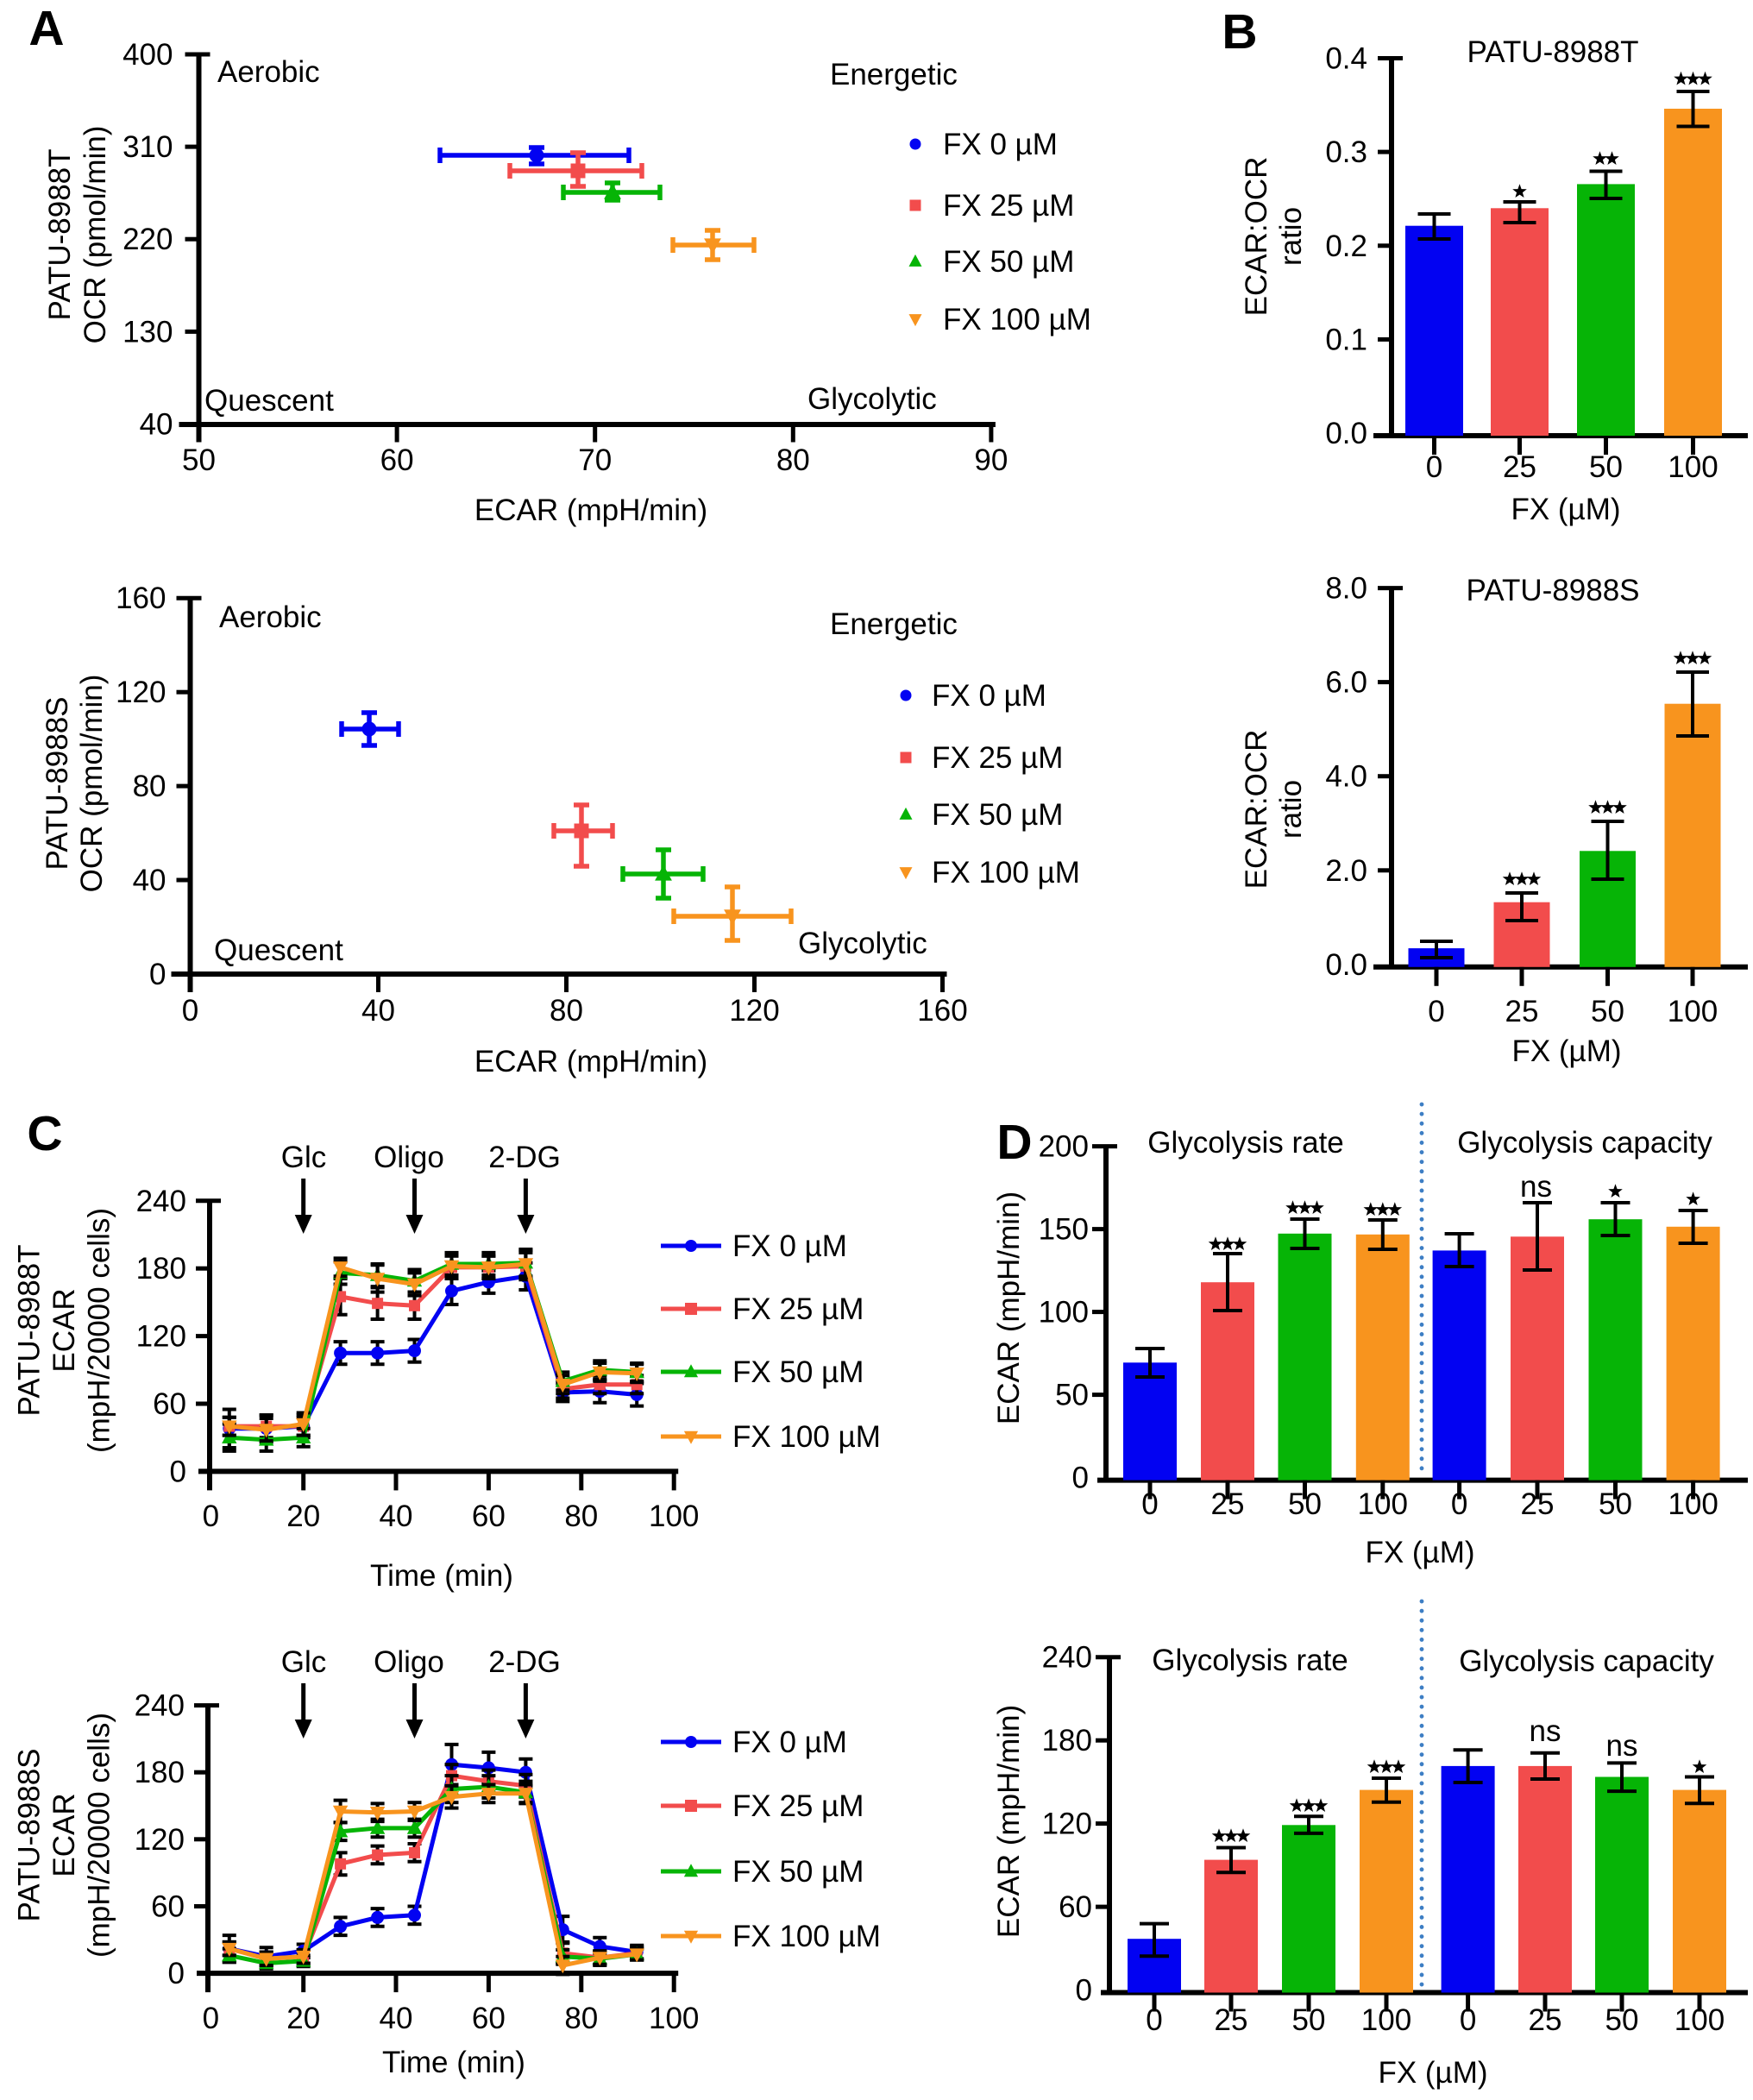  Describe the element at coordinates (99, 1835) in the screenshot. I see `svg-text: (mpH/20000 cells)` at that location.